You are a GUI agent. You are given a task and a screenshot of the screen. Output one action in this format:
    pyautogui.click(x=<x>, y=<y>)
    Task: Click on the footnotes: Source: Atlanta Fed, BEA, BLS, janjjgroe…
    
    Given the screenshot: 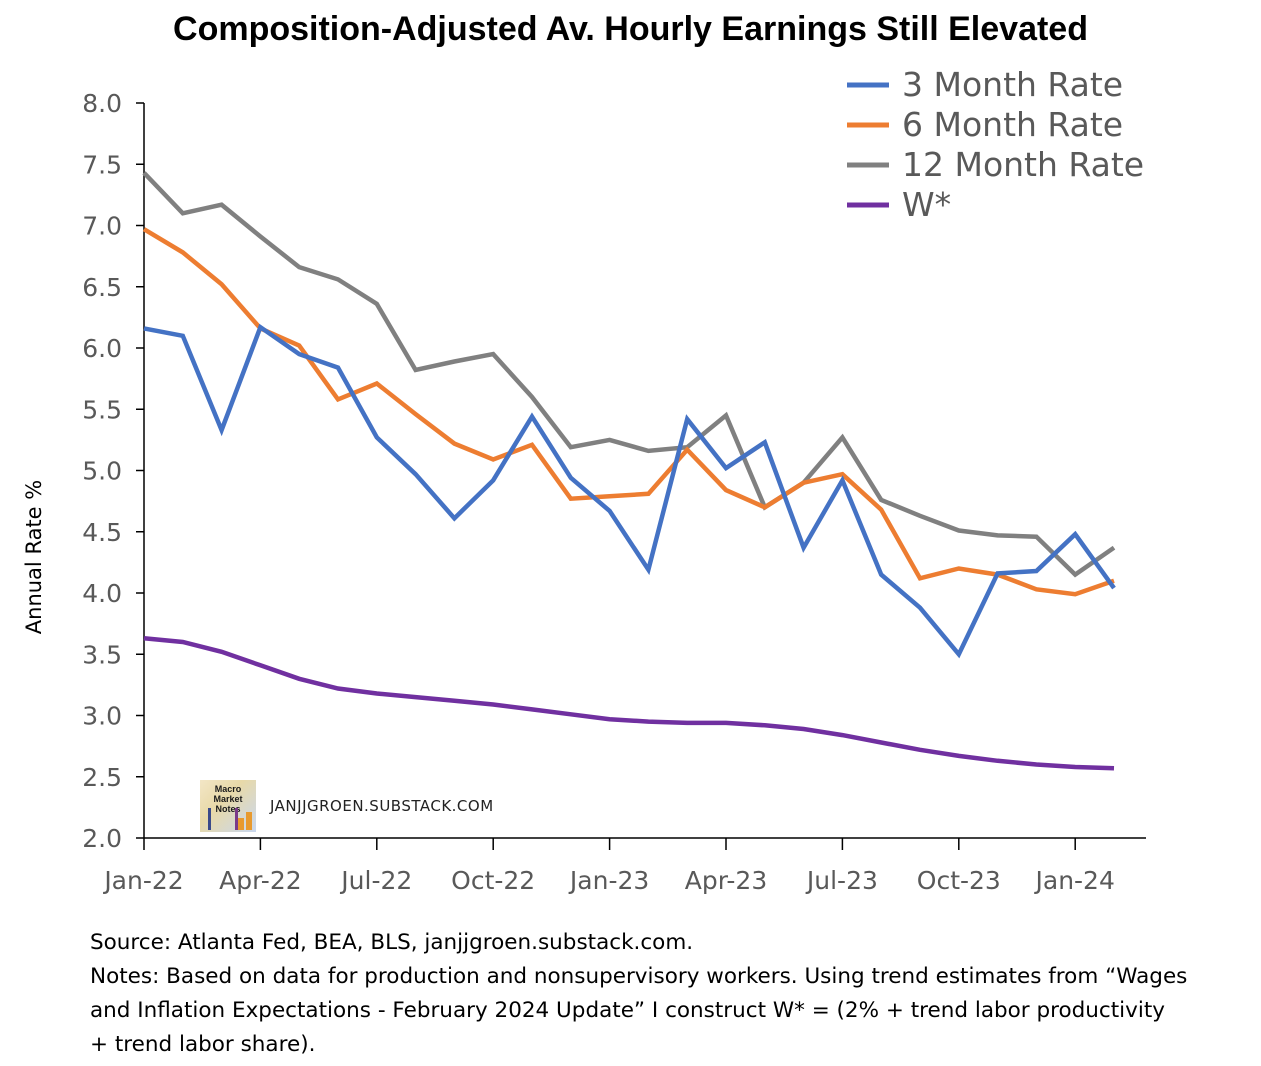 What is the action you would take?
    pyautogui.click(x=670, y=994)
    